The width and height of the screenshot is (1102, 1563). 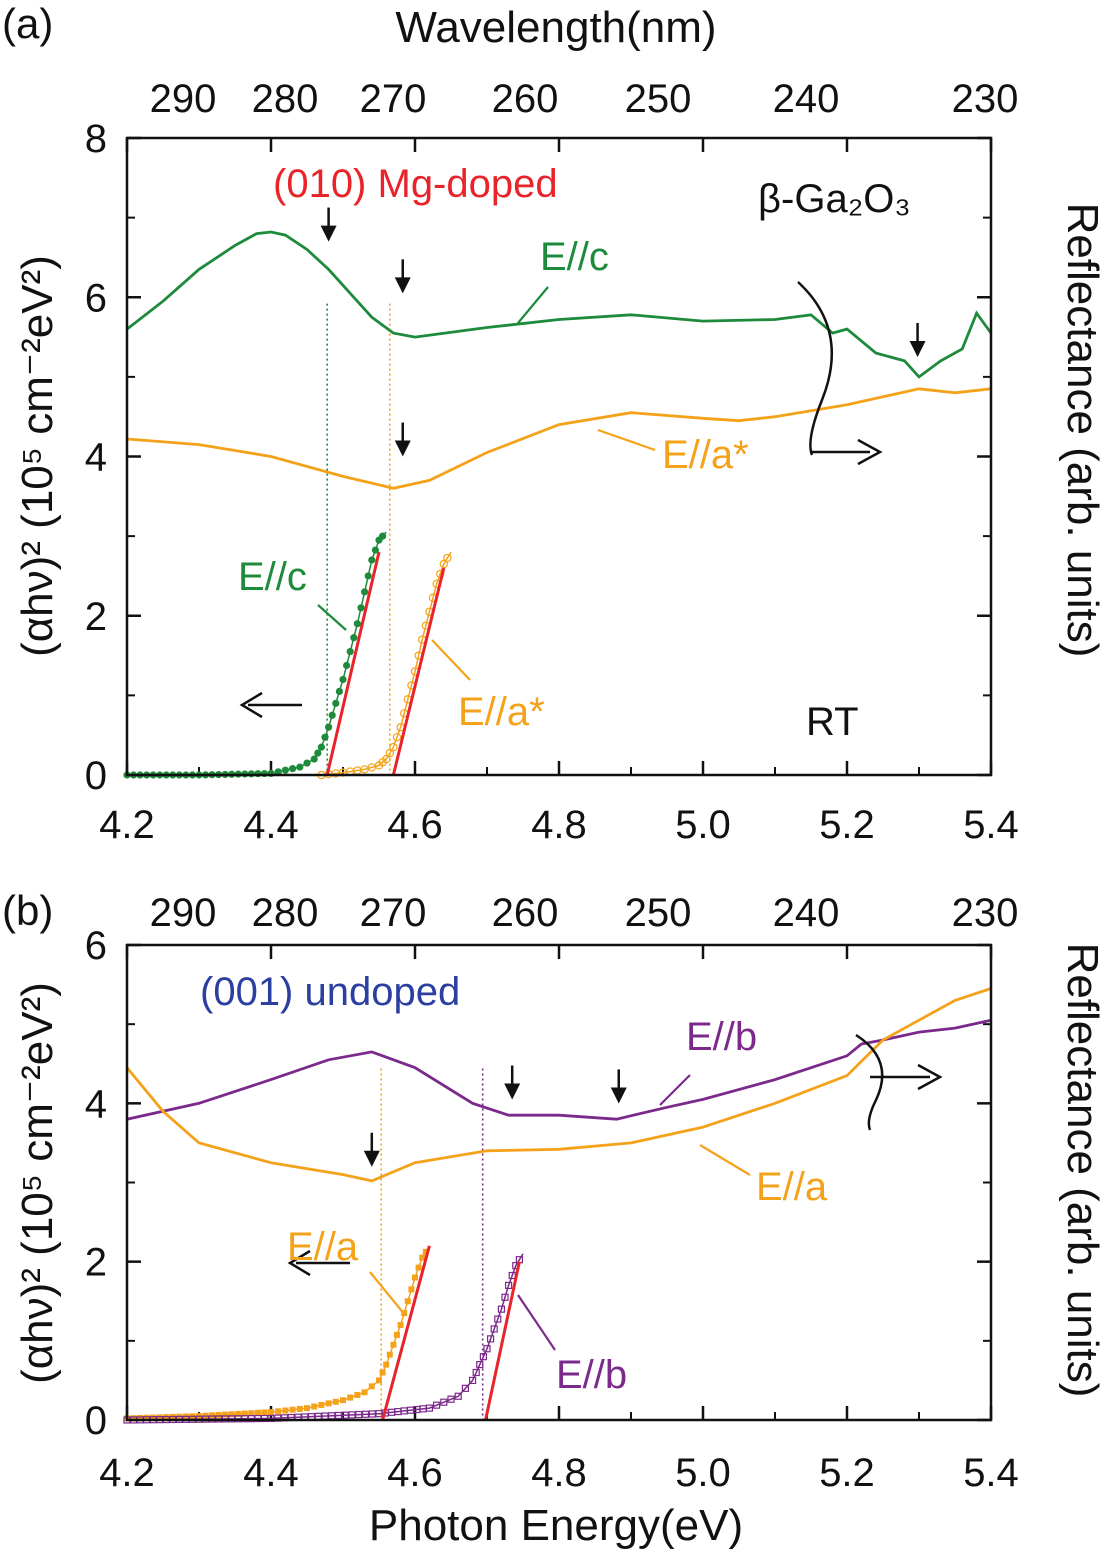 What do you see at coordinates (271, 825) in the screenshot?
I see `panel-a-xtick-label: 4.4` at bounding box center [271, 825].